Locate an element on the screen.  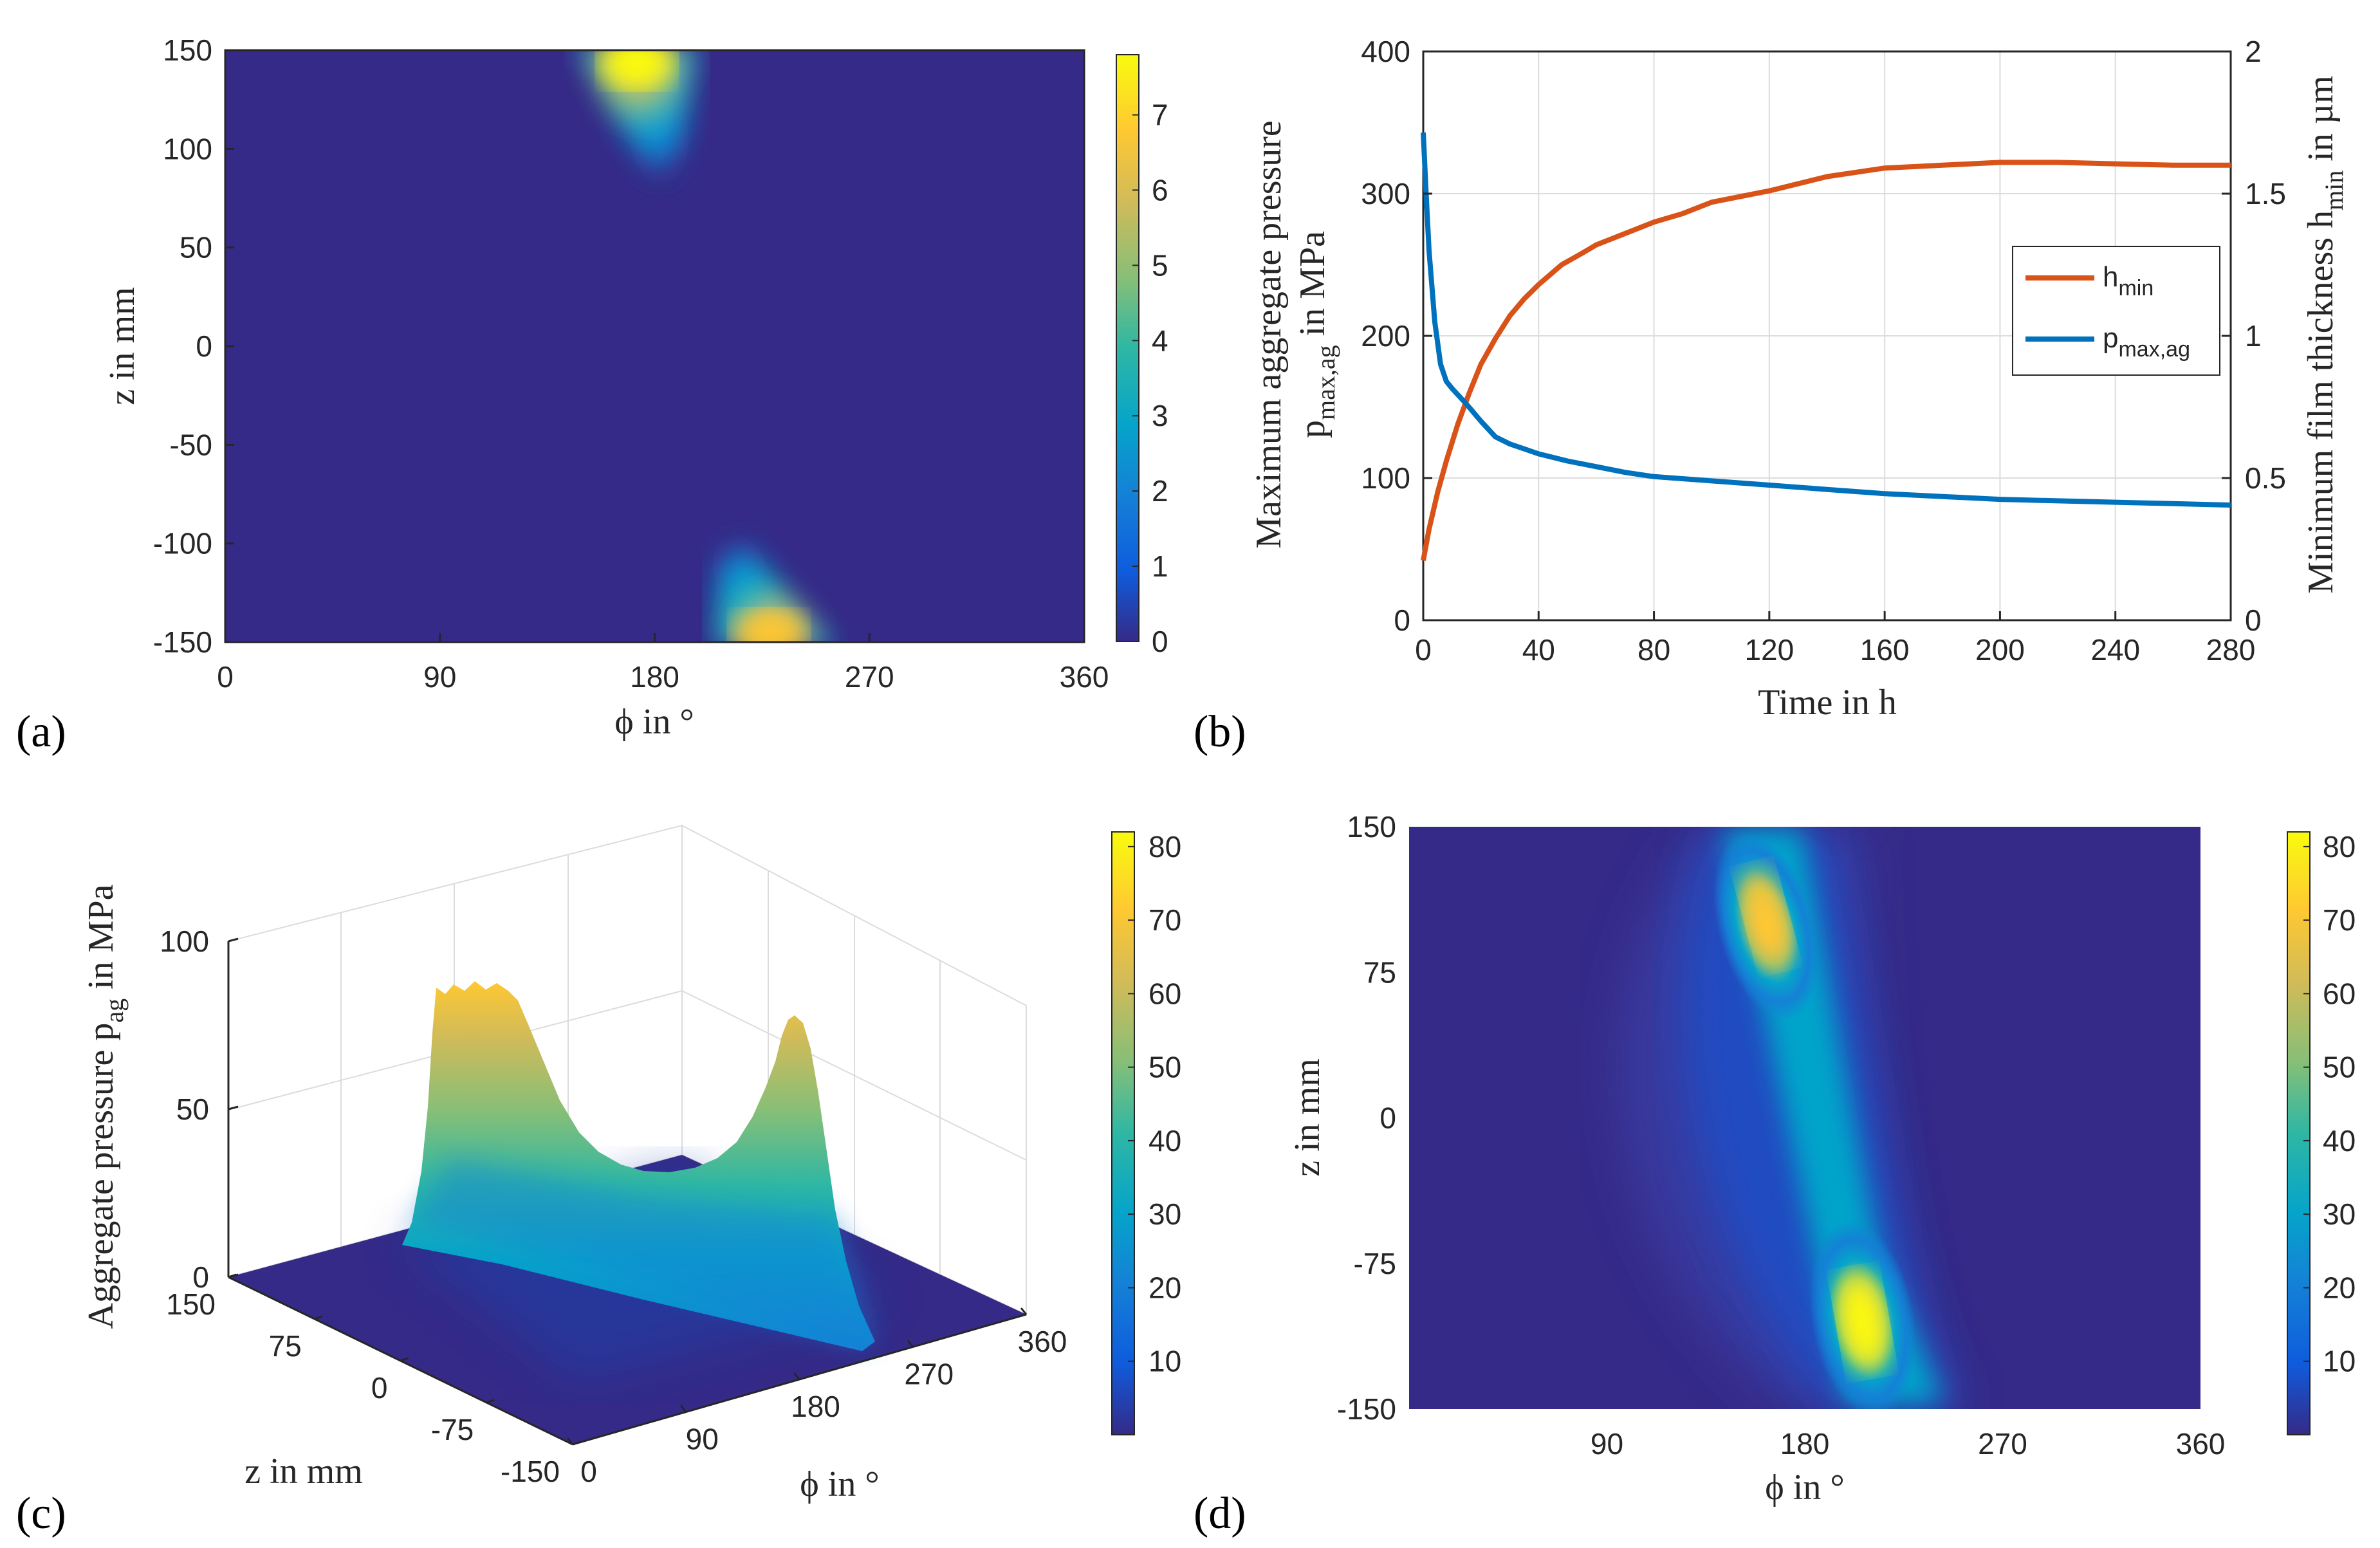
panel-a-xtick-label: 0 is located at coordinates (225, 677).